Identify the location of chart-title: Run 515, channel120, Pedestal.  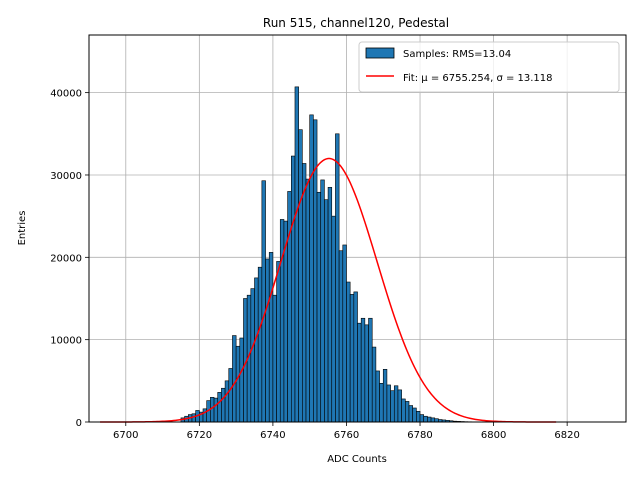
(356, 23).